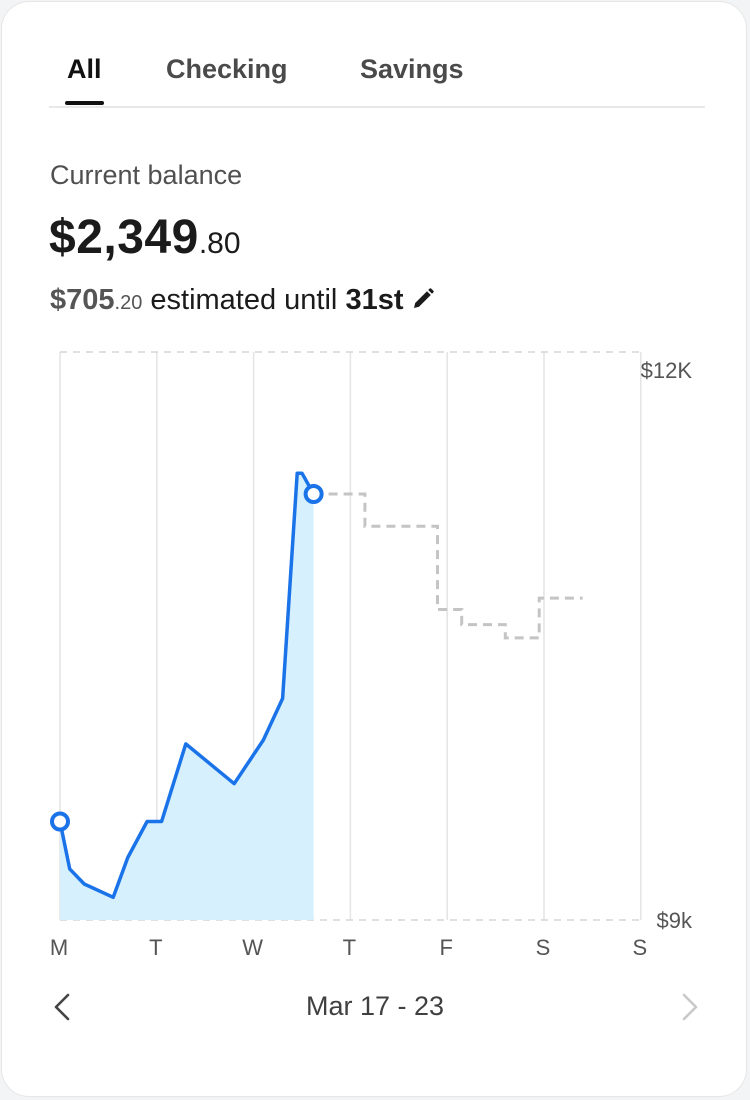 The image size is (750, 1100). Describe the element at coordinates (128, 303) in the screenshot. I see `estimate-cents: .20` at that location.